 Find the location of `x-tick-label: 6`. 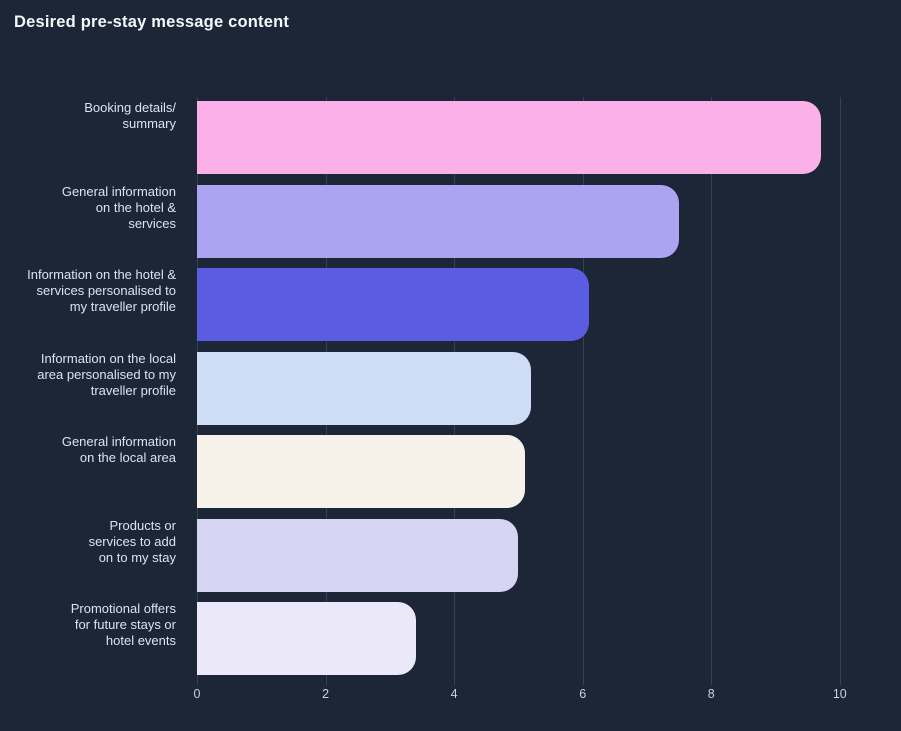

x-tick-label: 6 is located at coordinates (583, 694).